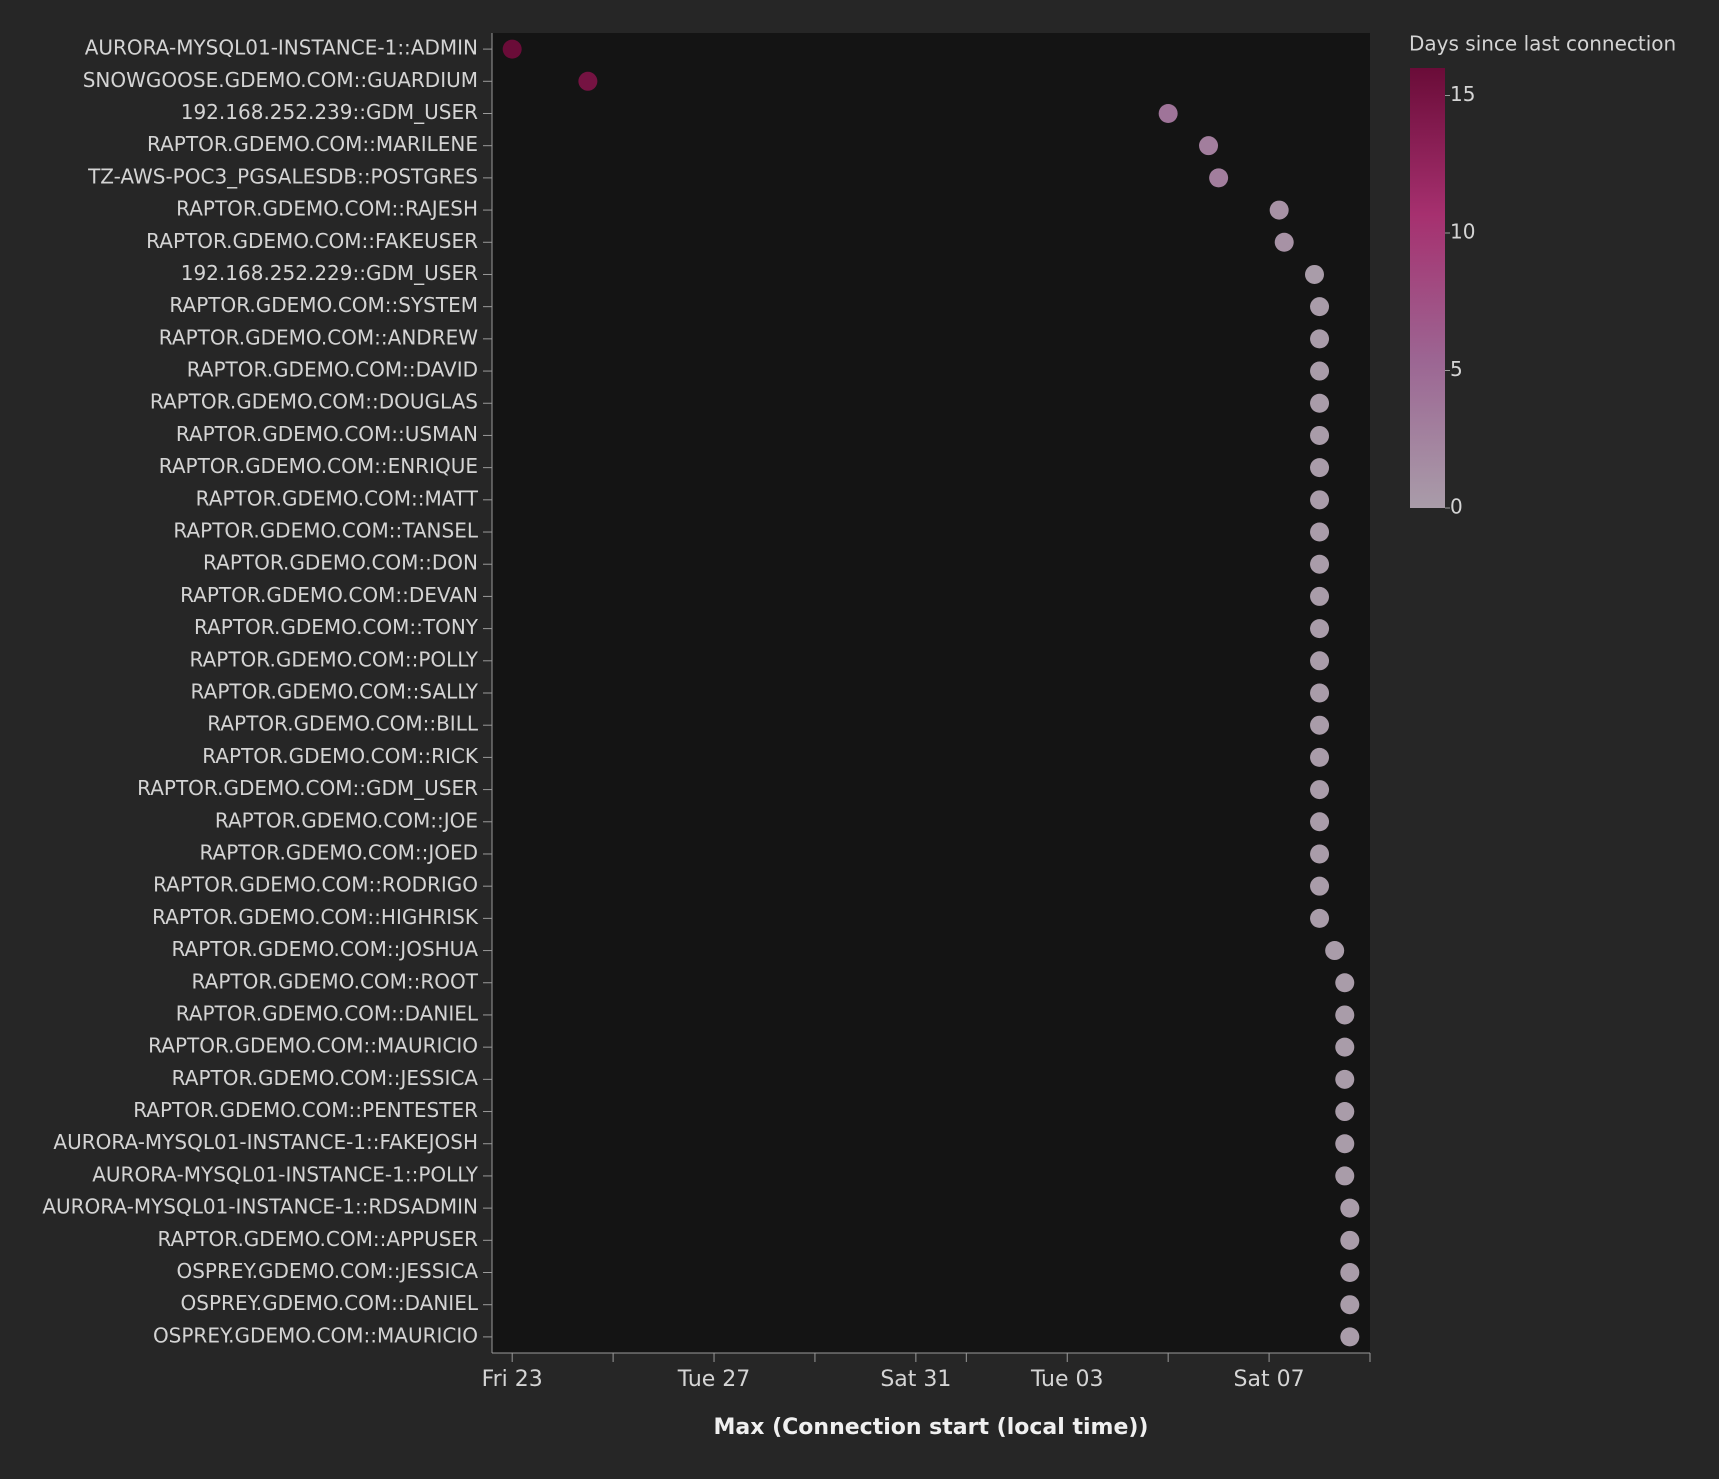 The image size is (1719, 1479). I want to click on y-tick-label: RAPTOR.GDEMO.COM::ENRIQUE, so click(318, 466).